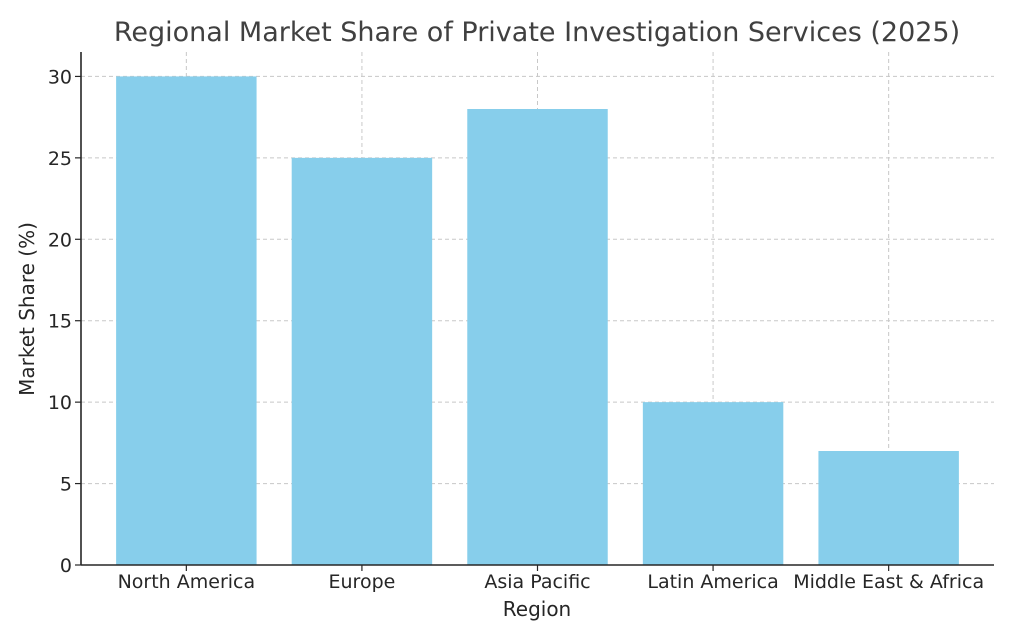  What do you see at coordinates (60, 322) in the screenshot?
I see `y-tick-label: 15` at bounding box center [60, 322].